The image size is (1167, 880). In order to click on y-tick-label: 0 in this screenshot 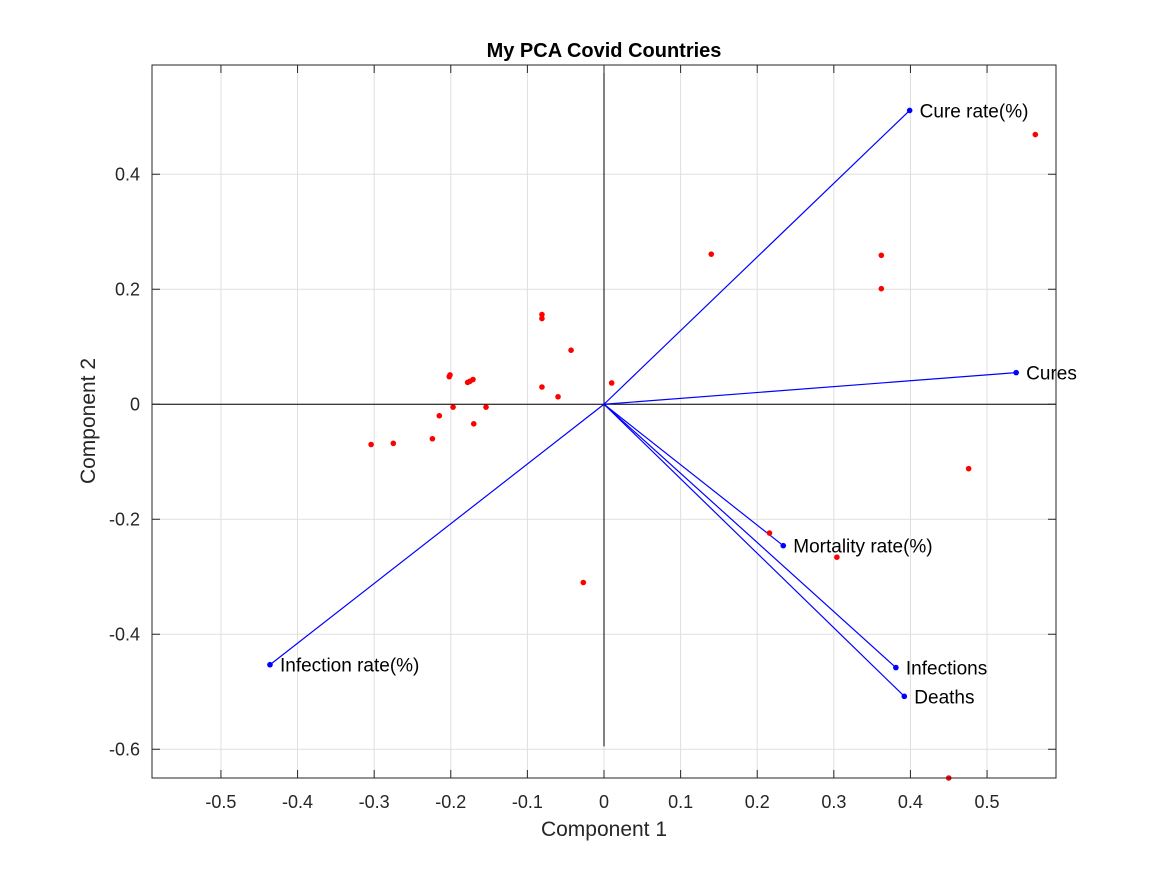, I will do `click(135, 404)`.